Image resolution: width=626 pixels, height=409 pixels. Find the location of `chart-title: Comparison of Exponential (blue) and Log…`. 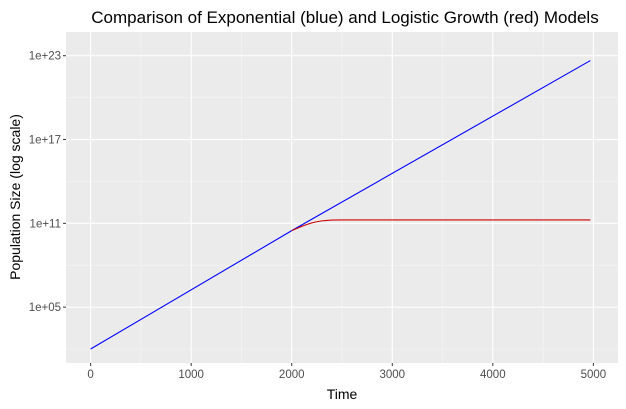

chart-title: Comparison of Exponential (blue) and Log… is located at coordinates (344, 17).